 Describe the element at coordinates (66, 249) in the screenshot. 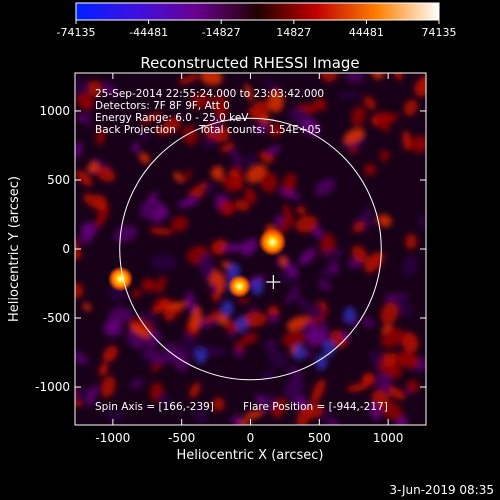

I see `y-tick-label: 0` at that location.